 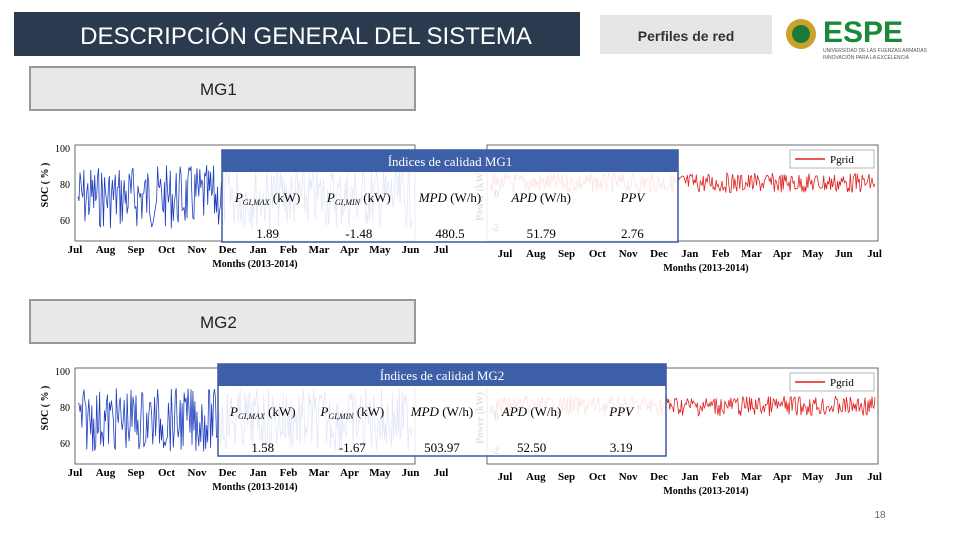 What do you see at coordinates (222, 321) in the screenshot?
I see `section-label-box` at bounding box center [222, 321].